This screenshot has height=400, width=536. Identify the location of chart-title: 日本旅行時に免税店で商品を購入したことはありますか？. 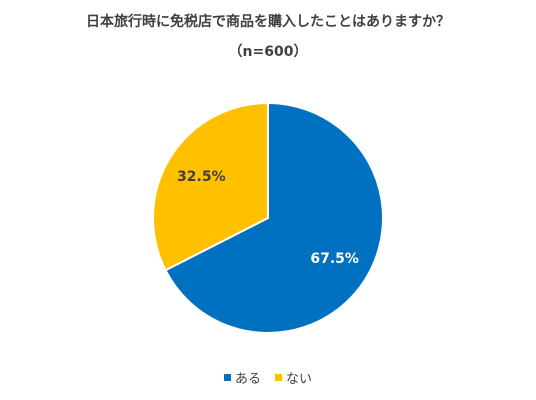
(268, 22).